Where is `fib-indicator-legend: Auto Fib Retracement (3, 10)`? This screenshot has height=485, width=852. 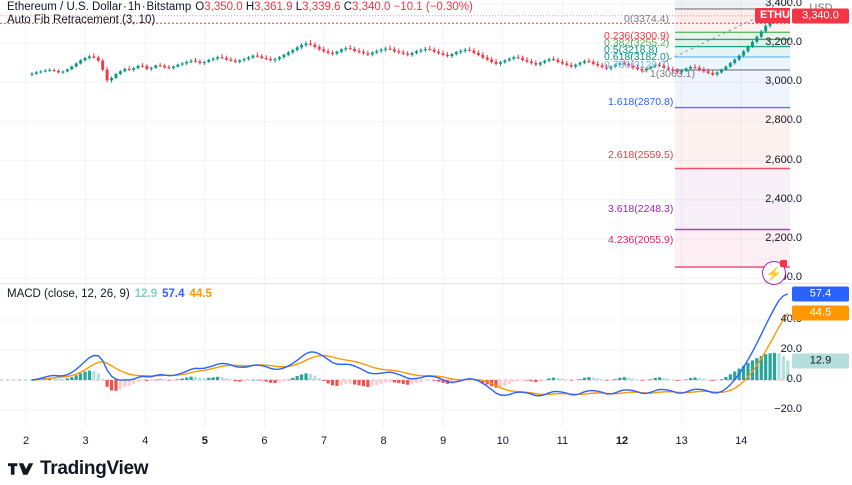
fib-indicator-legend: Auto Fib Retracement (3, 10) is located at coordinates (81, 20).